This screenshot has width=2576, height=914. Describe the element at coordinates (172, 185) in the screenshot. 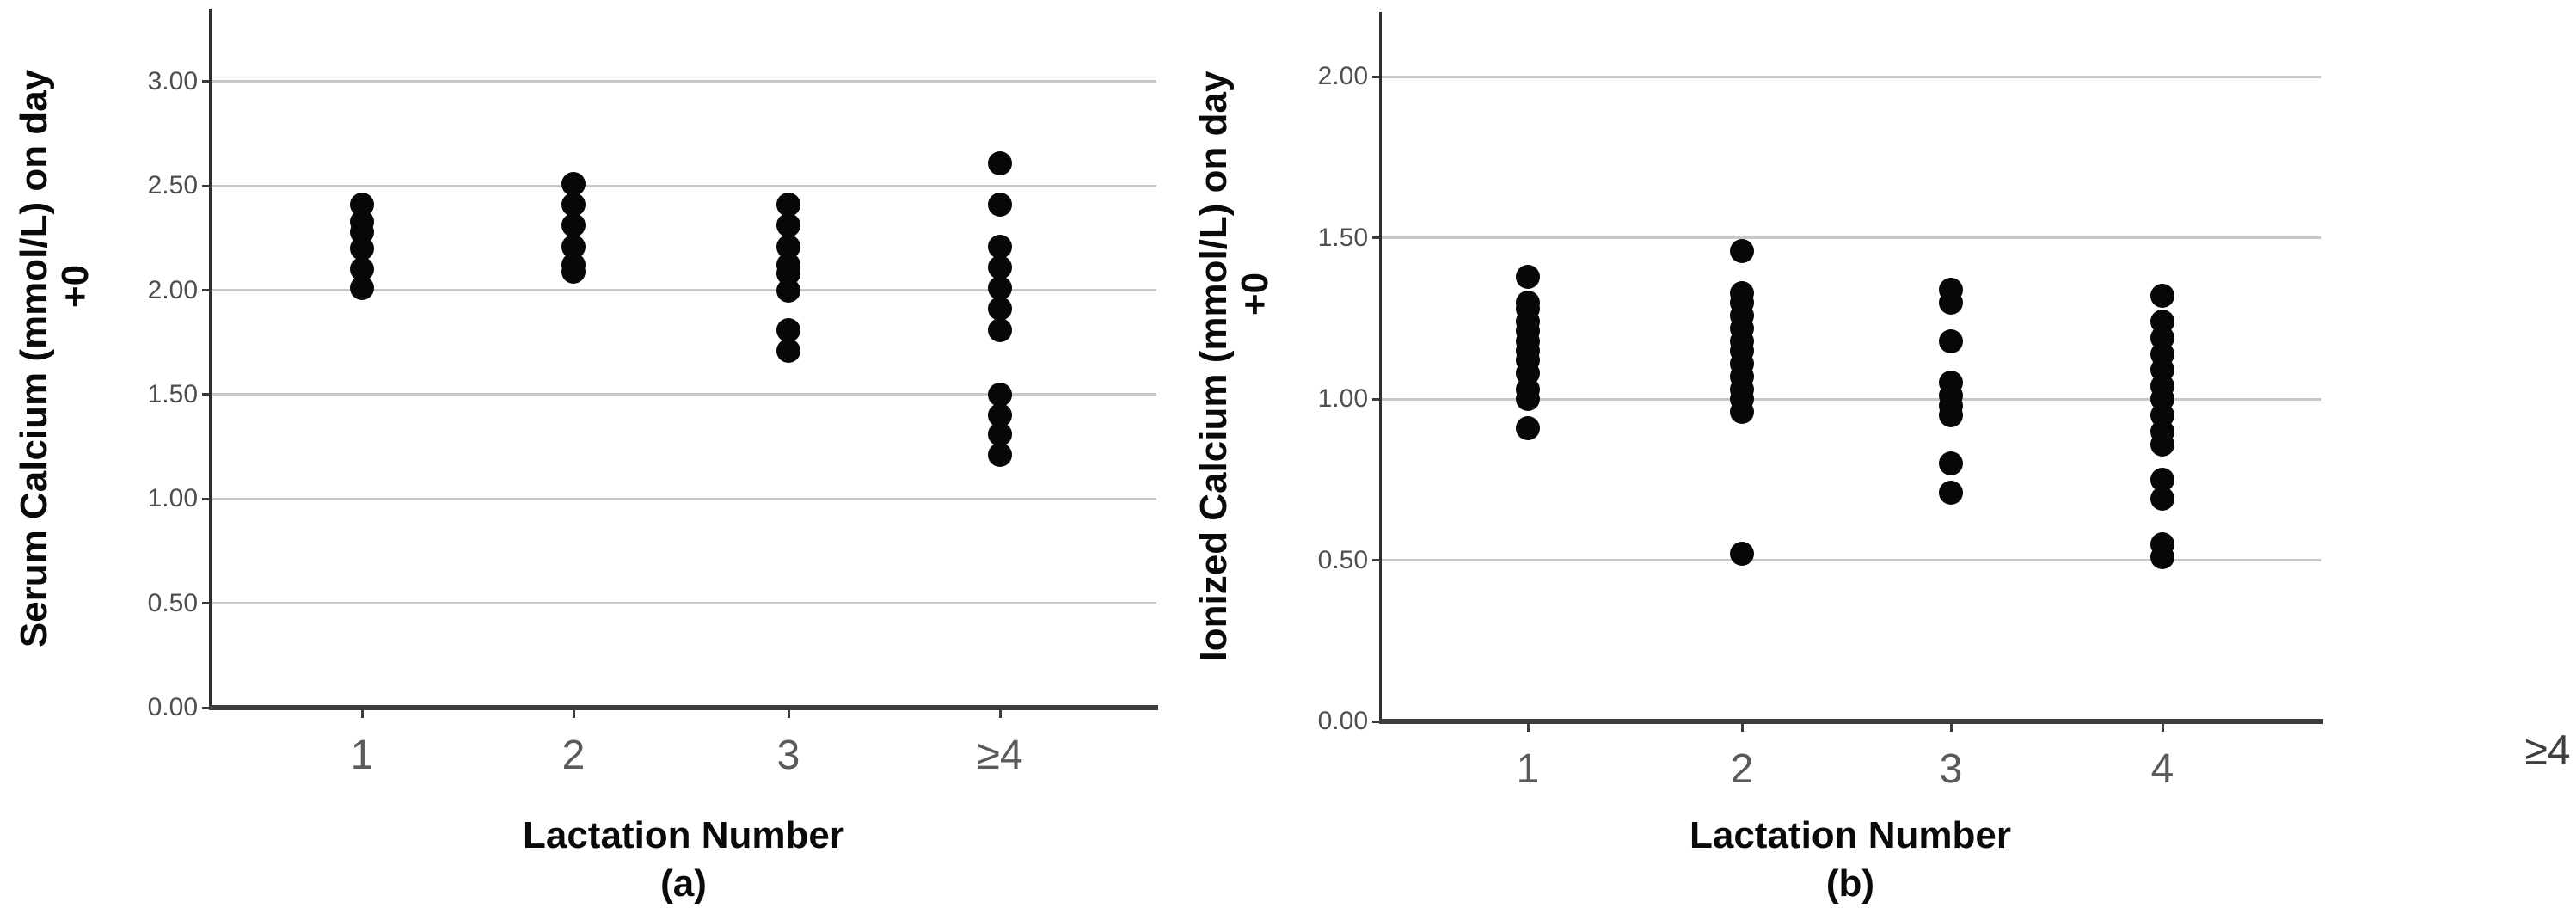

I see `y-tick-label: 2.50` at that location.